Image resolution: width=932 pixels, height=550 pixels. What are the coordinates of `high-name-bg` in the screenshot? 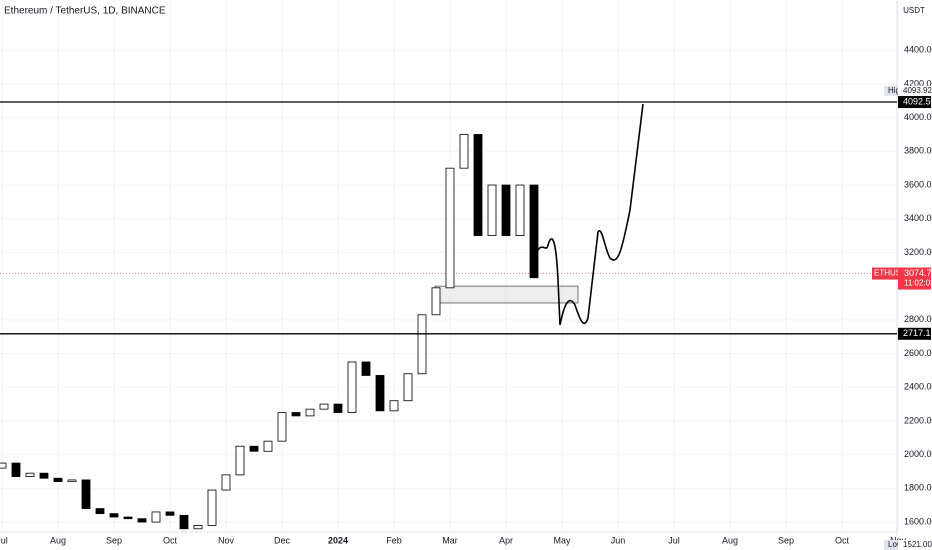 It's located at (894, 90).